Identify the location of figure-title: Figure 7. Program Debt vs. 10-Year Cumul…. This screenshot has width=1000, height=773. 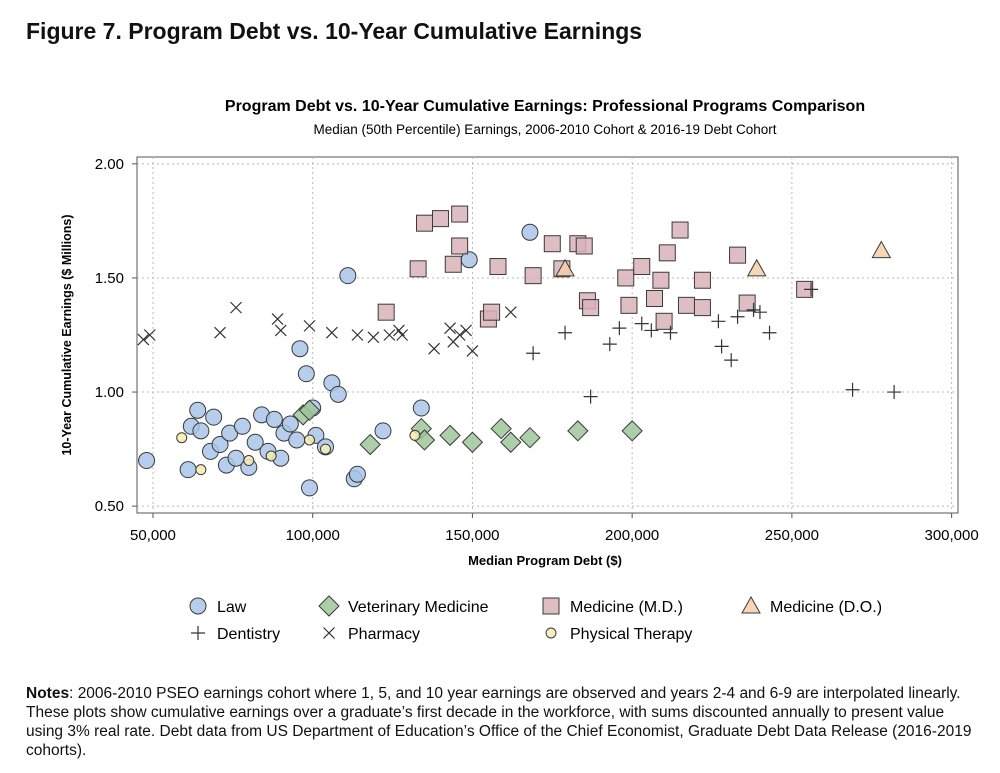
(334, 31).